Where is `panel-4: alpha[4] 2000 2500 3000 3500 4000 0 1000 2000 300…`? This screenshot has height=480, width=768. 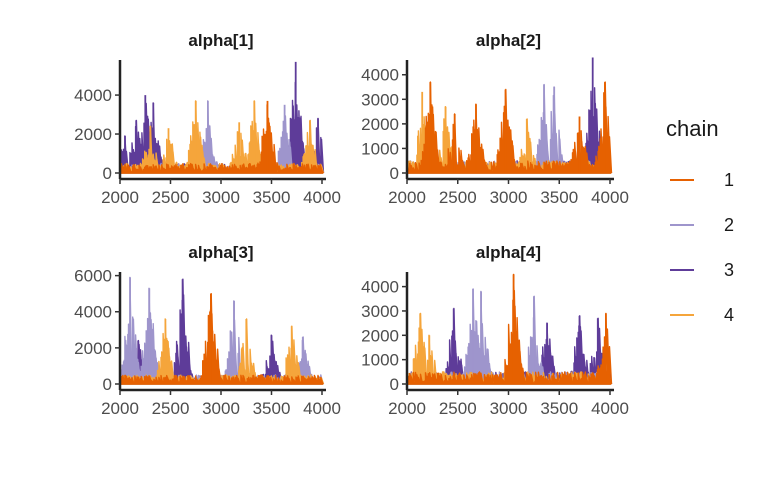 panel-4: alpha[4] 2000 2500 3000 3500 4000 0 1000 2000 300… is located at coordinates (495, 330).